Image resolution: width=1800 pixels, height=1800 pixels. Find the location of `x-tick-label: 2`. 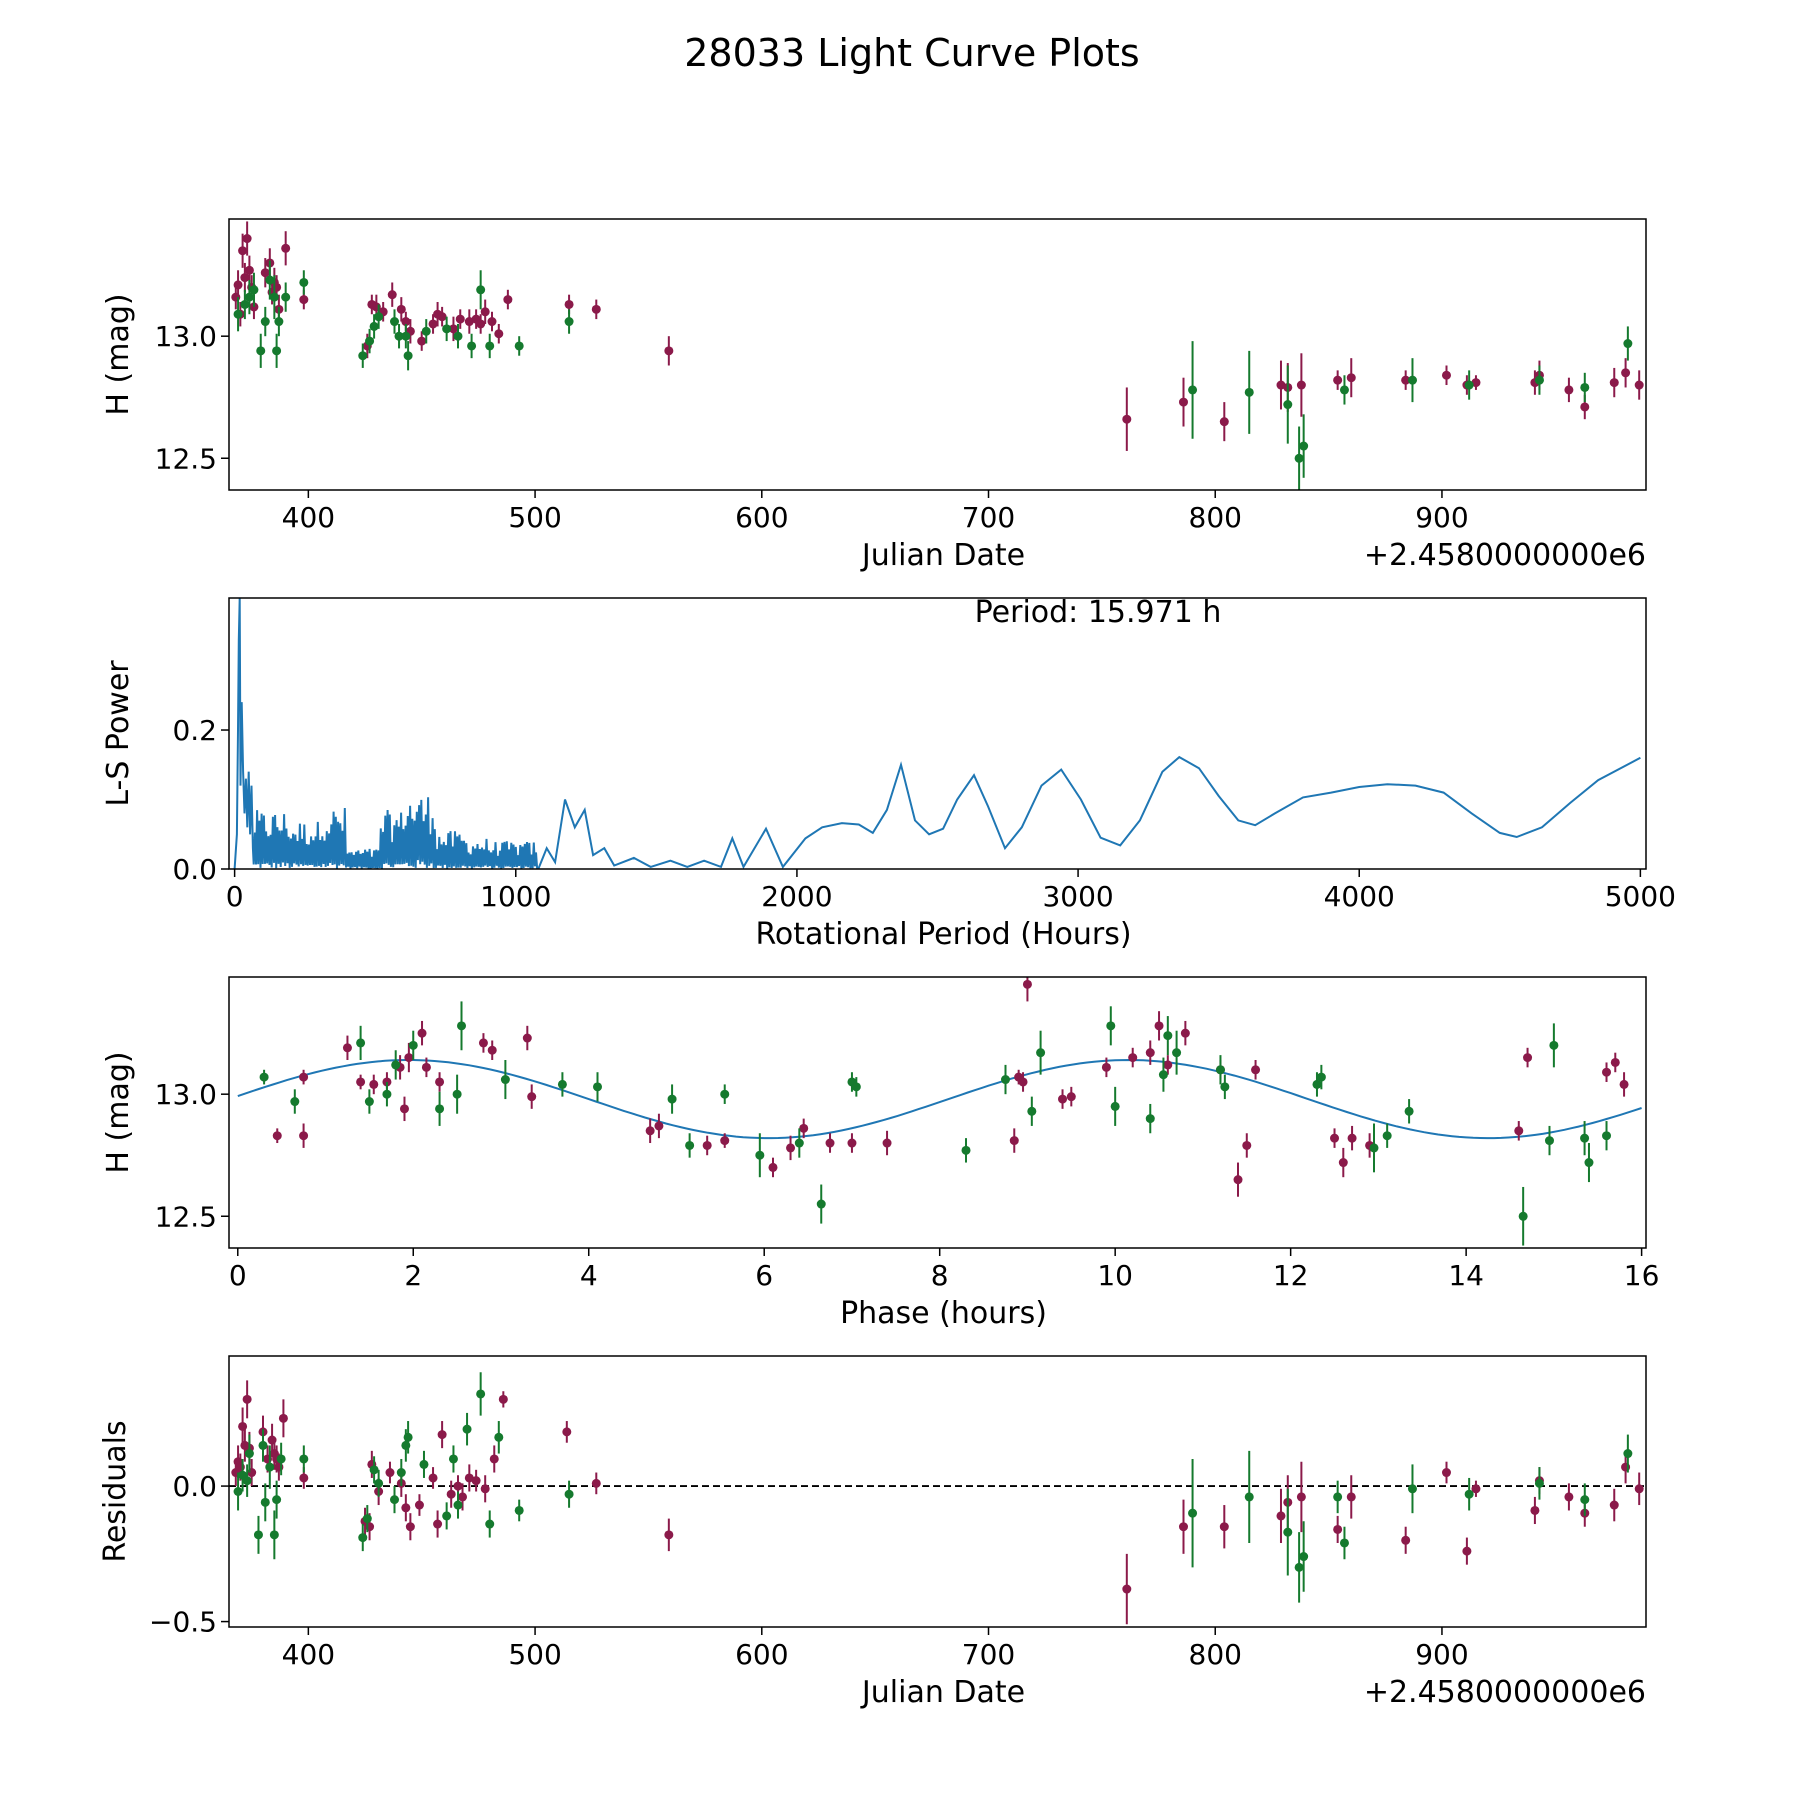

x-tick-label: 2 is located at coordinates (413, 1275).